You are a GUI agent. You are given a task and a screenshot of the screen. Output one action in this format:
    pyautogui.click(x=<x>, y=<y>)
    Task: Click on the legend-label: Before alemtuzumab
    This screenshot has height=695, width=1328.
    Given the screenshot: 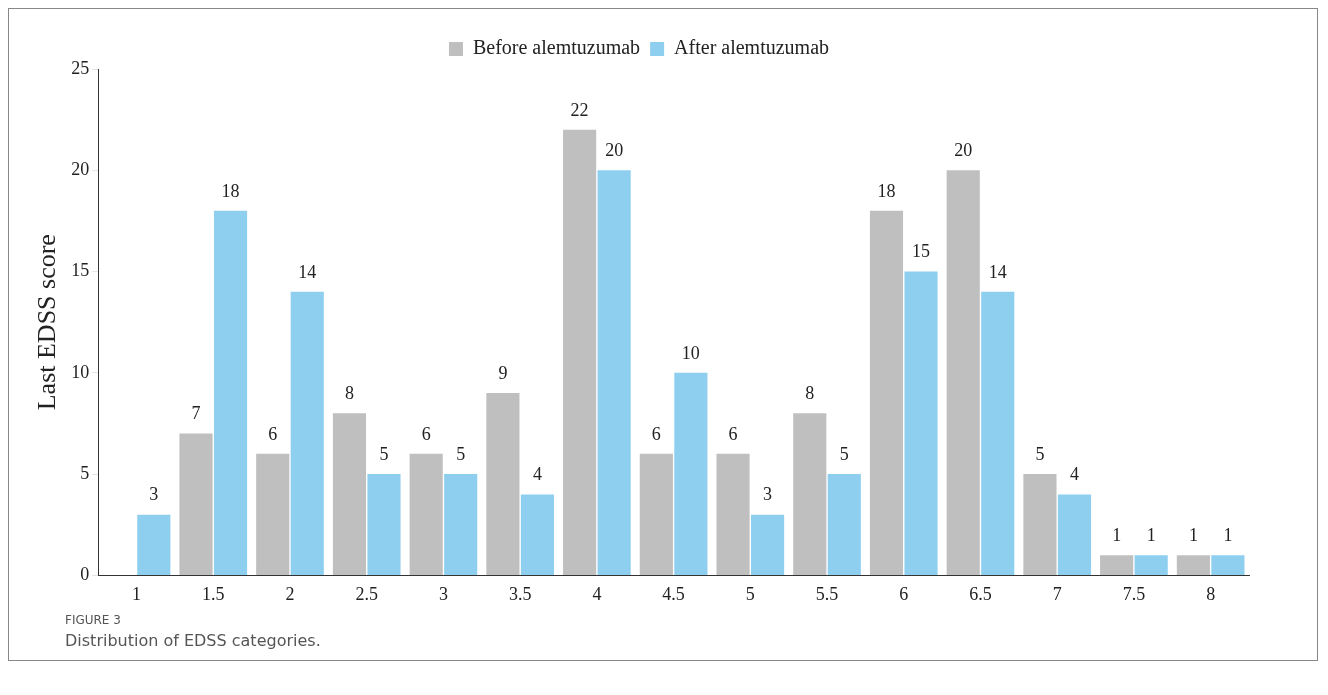 What is the action you would take?
    pyautogui.click(x=556, y=47)
    